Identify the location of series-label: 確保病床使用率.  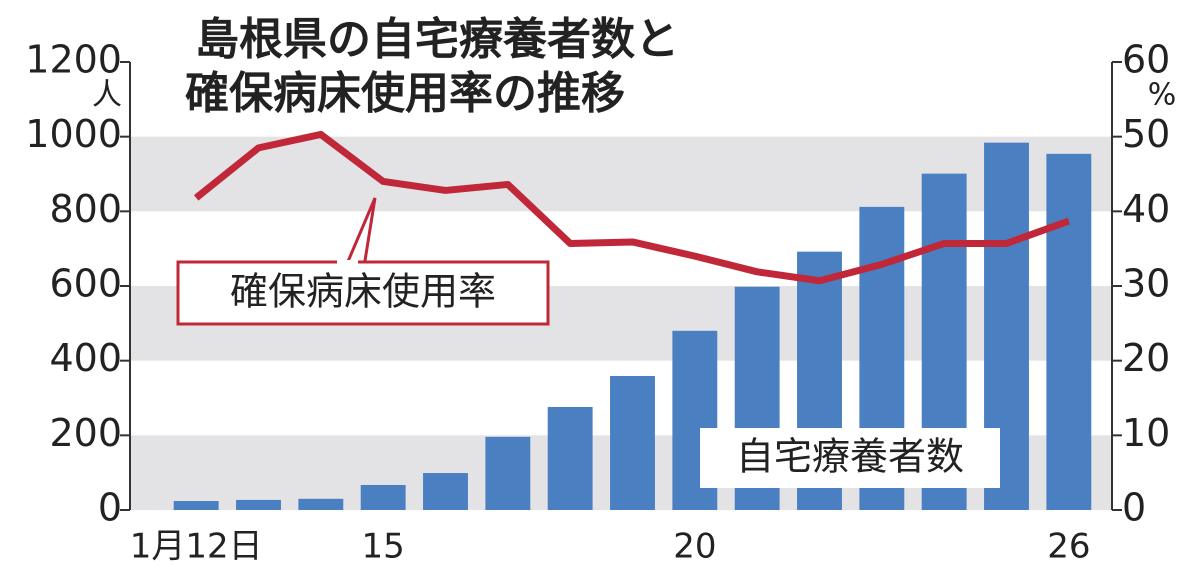
(363, 292).